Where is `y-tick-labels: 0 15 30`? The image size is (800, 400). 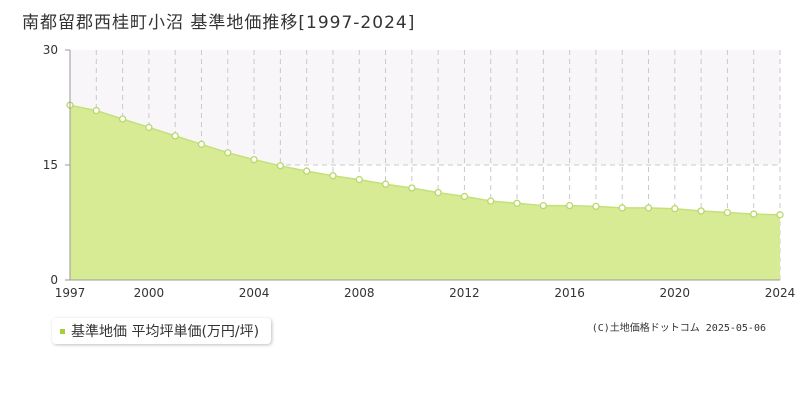 y-tick-labels: 0 15 30 is located at coordinates (56, 165).